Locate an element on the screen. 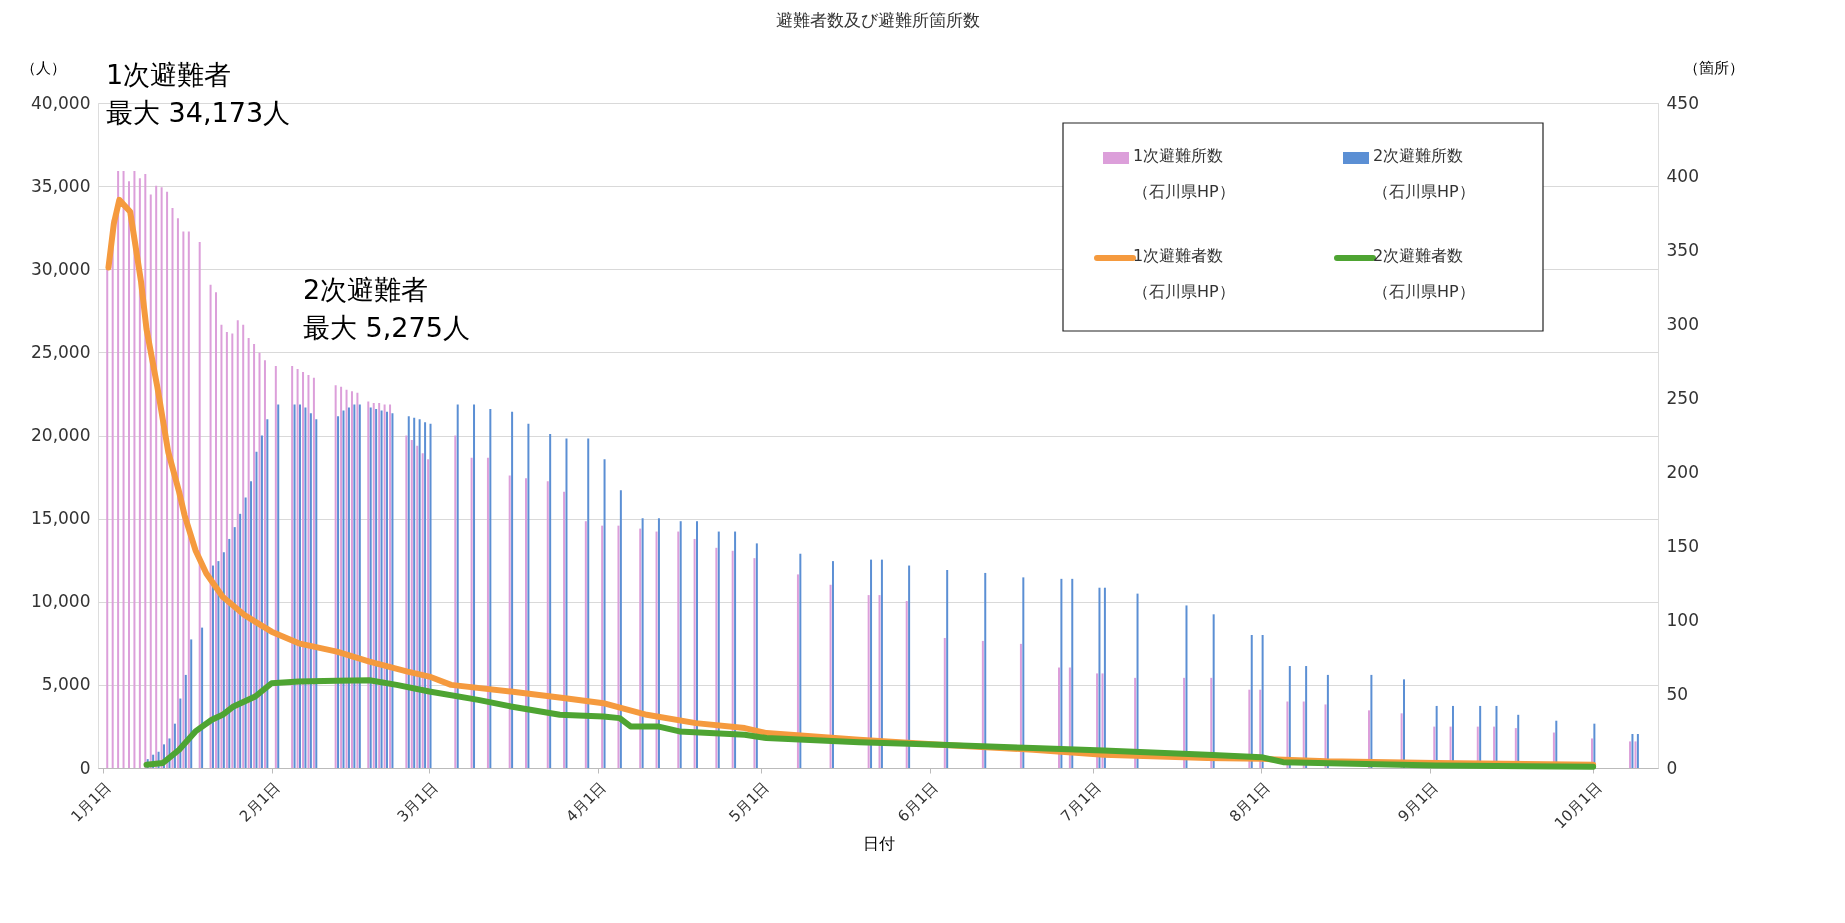 The height and width of the screenshot is (923, 1845). y2-tick-label: 100 is located at coordinates (1682, 619).